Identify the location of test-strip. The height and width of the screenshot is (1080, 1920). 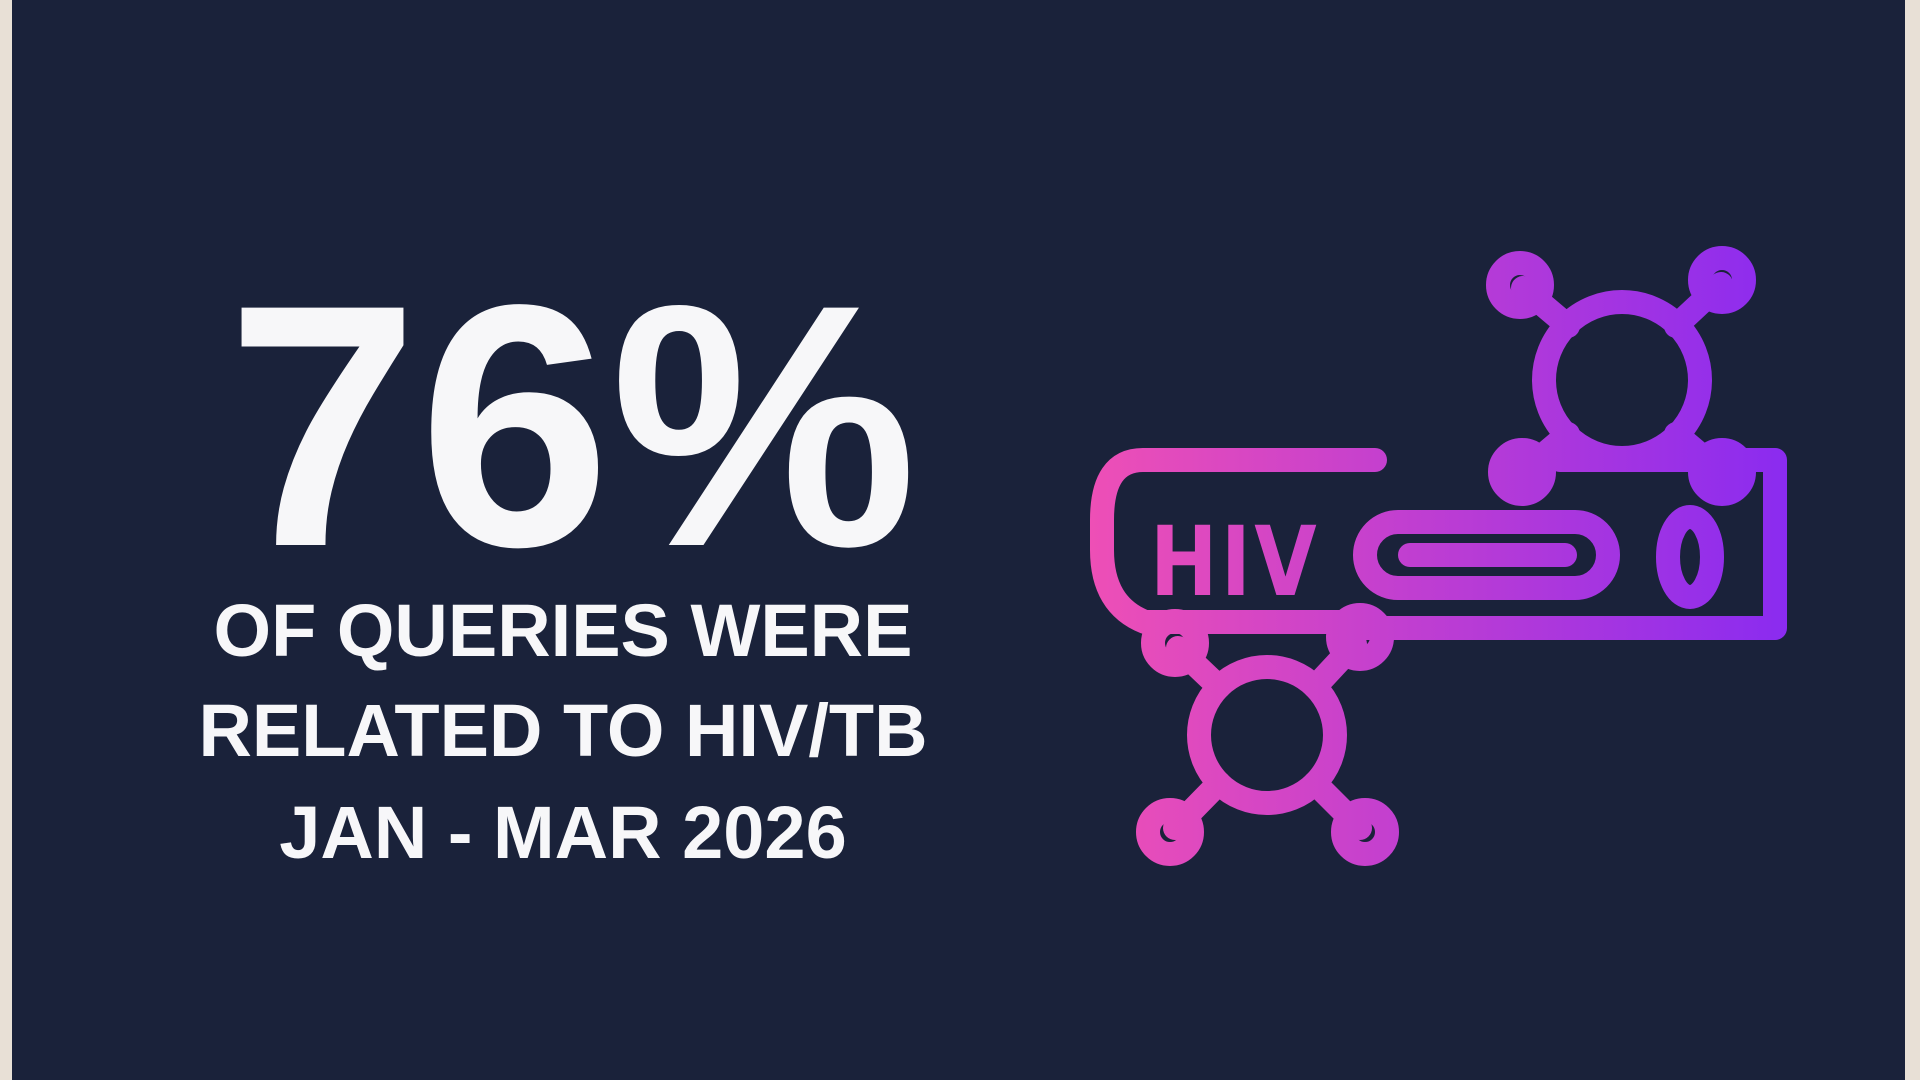
(1438, 544).